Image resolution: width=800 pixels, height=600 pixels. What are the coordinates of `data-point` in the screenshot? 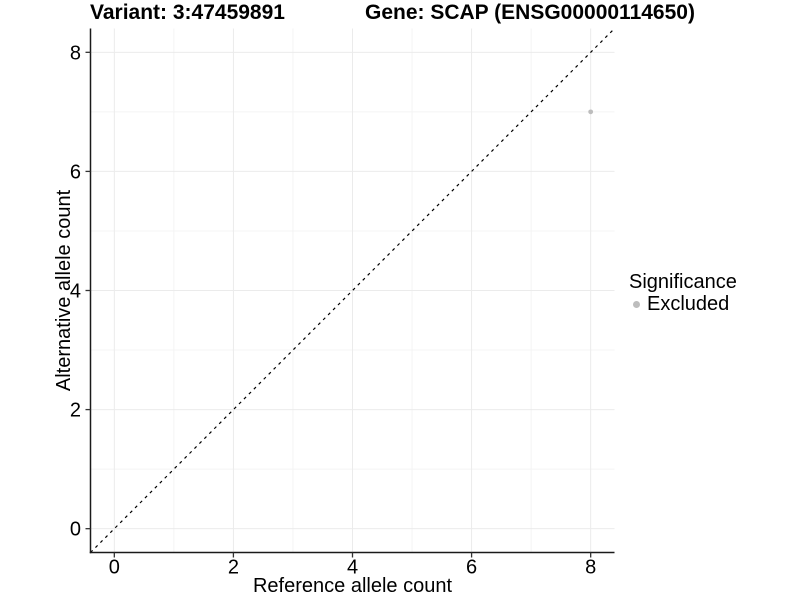 It's located at (591, 112).